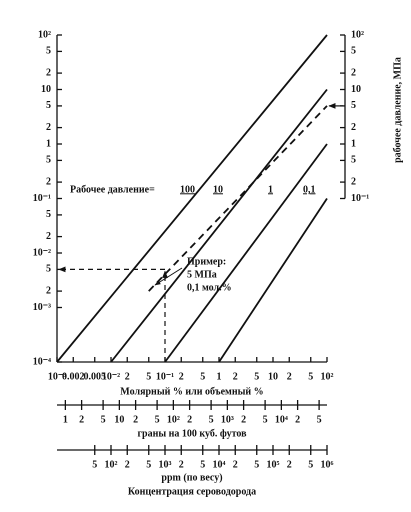  Describe the element at coordinates (309, 189) in the screenshot. I see `legend-label: 0,1` at that location.